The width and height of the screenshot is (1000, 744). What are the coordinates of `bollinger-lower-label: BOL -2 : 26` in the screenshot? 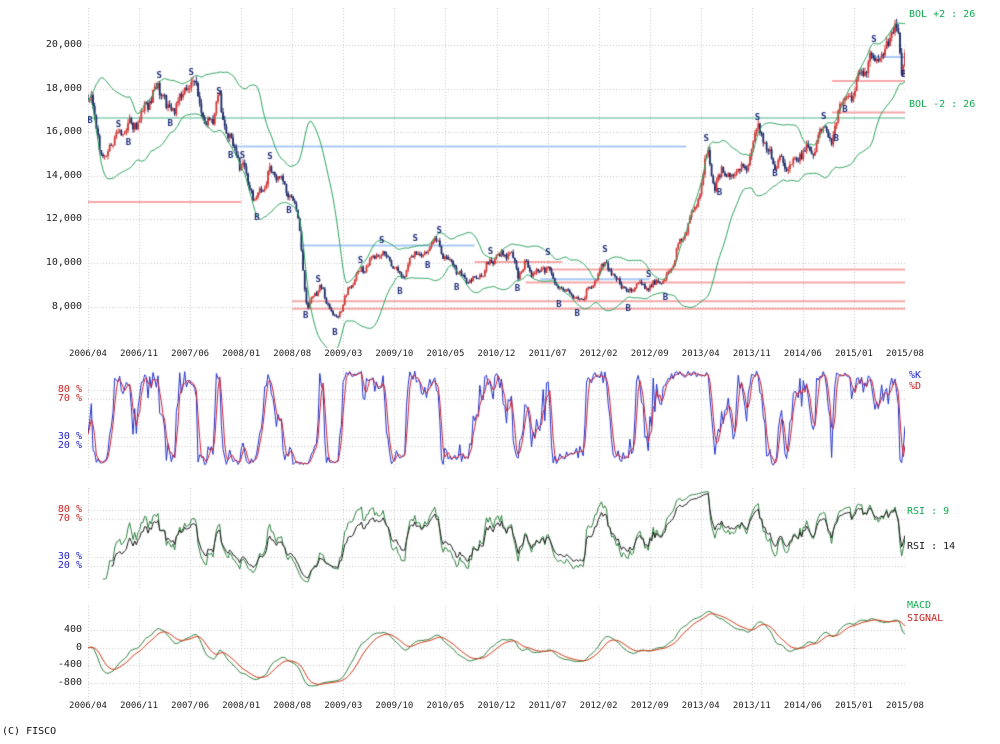 It's located at (942, 104).